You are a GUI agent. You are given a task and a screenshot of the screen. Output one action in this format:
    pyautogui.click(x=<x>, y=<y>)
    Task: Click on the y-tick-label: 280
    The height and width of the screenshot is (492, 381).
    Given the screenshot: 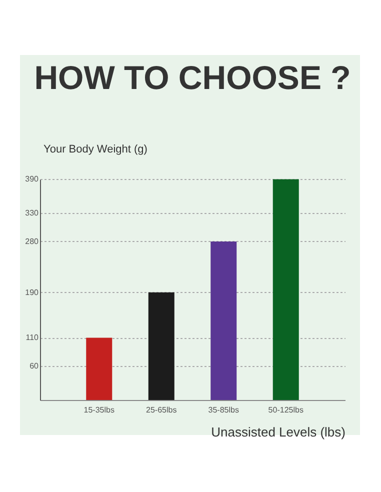 What is the action you would take?
    pyautogui.click(x=32, y=241)
    